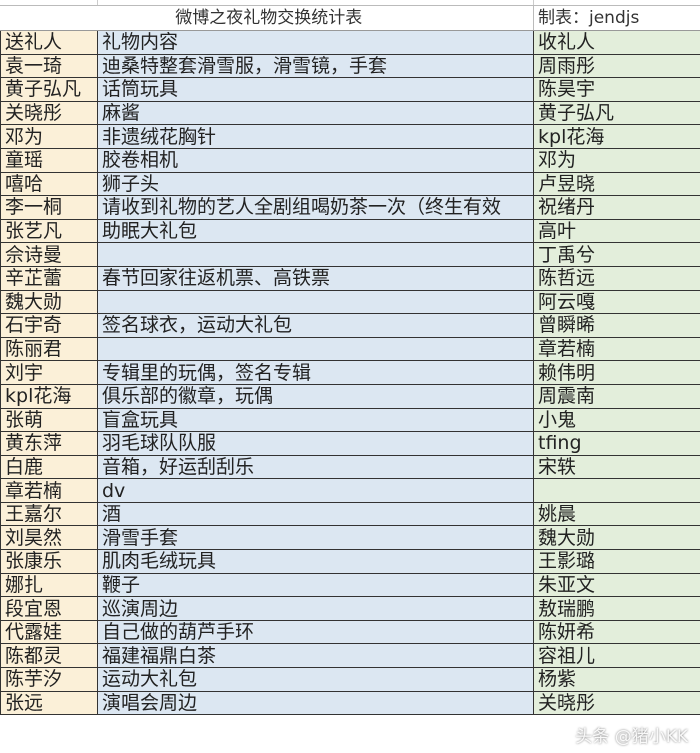 The height and width of the screenshot is (753, 700). What do you see at coordinates (49, 160) in the screenshot?
I see `cell-giver: 童瑶` at bounding box center [49, 160].